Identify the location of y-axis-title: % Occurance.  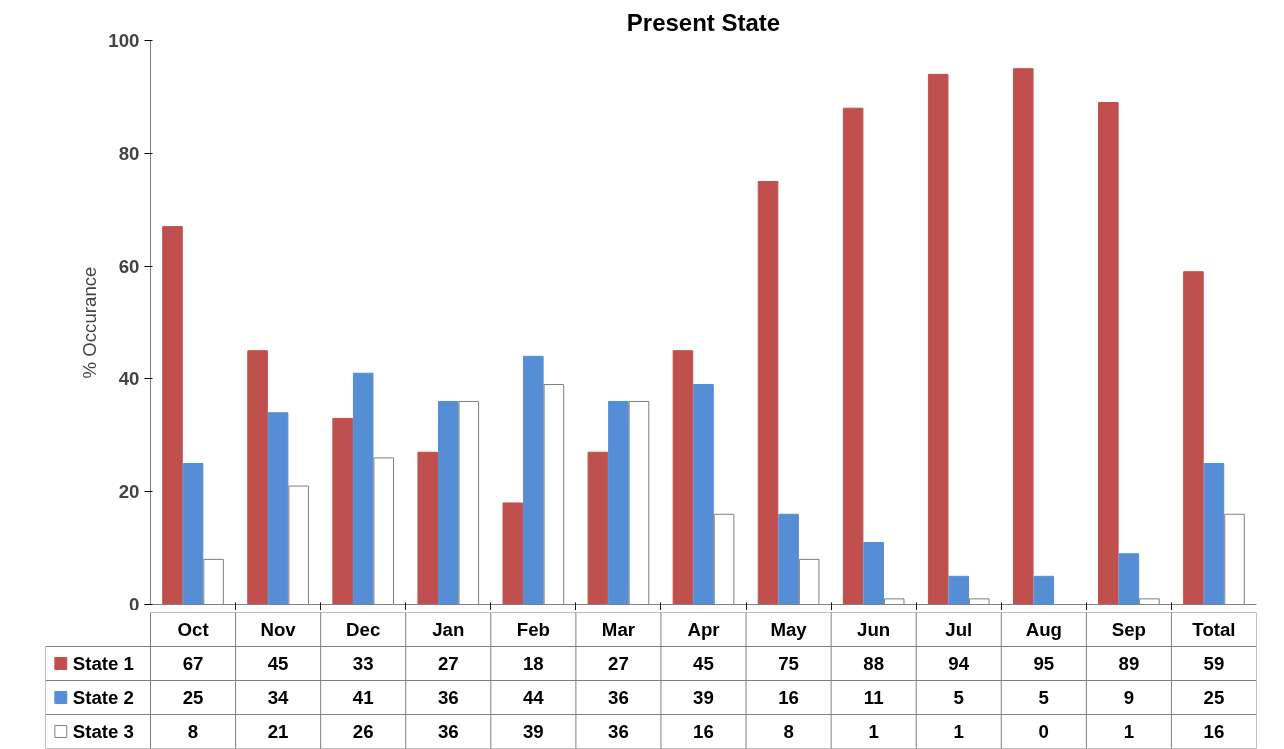
(90, 322).